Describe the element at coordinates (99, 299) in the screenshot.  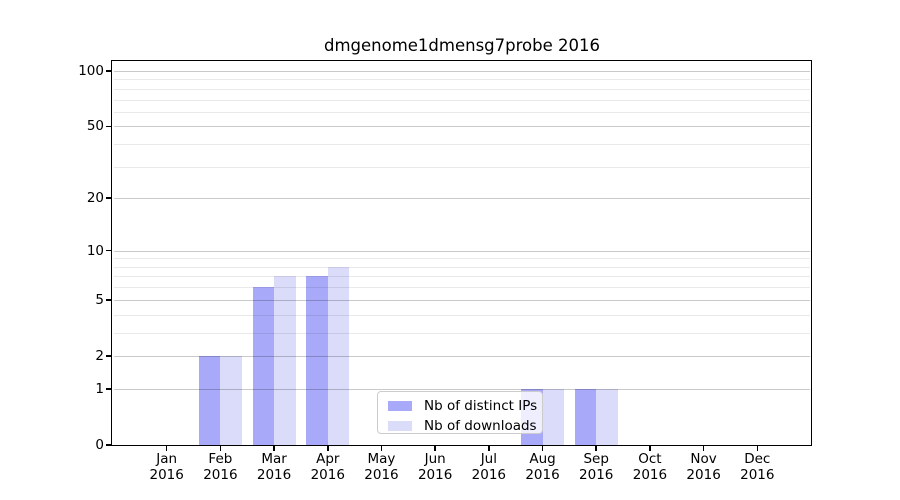
I see `y-axis-tick-label-5: 5` at that location.